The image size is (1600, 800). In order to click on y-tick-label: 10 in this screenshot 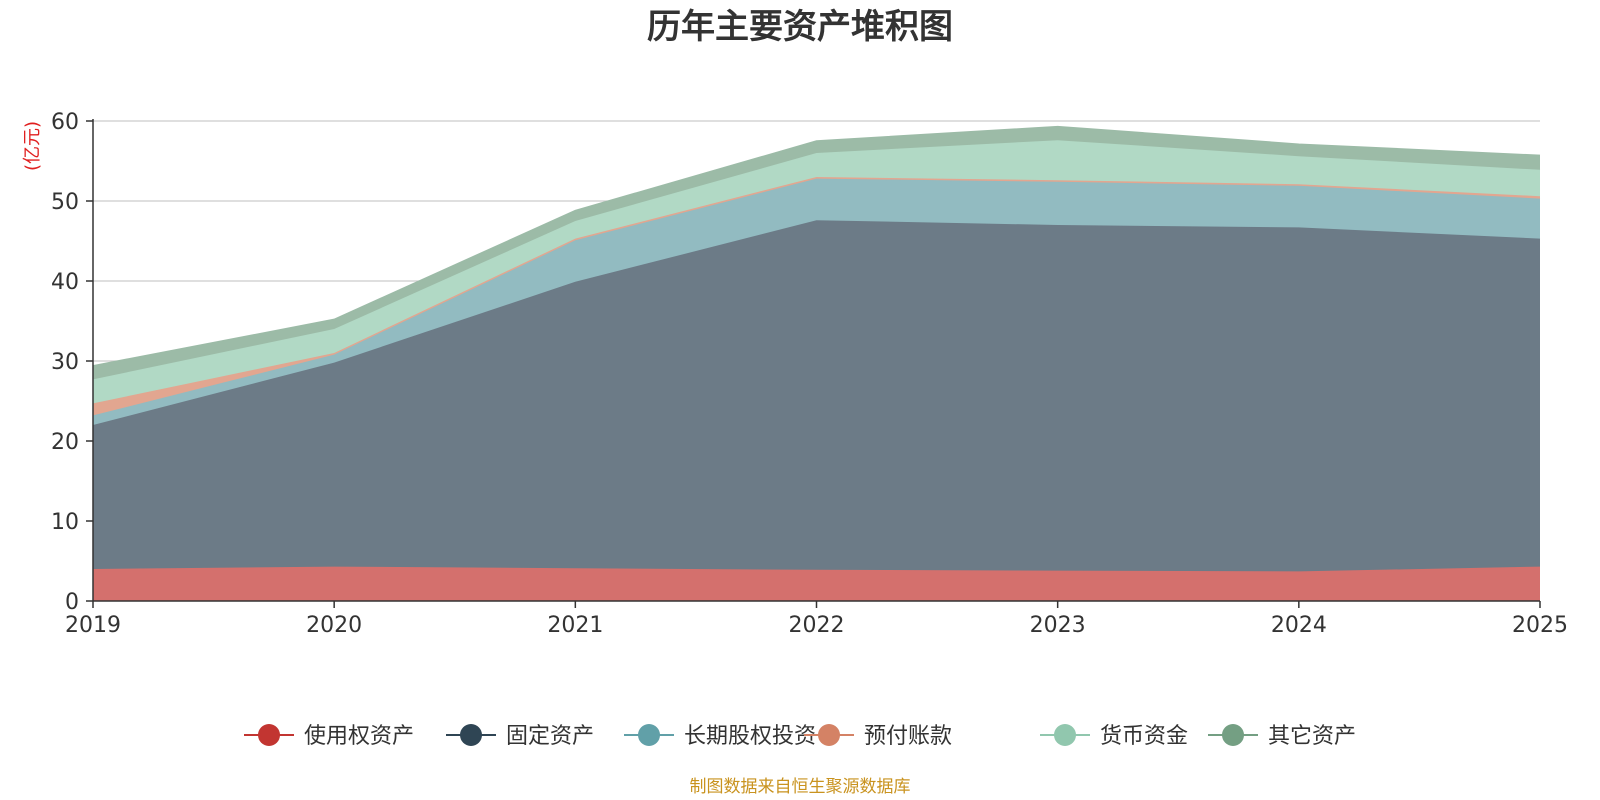, I will do `click(65, 522)`.